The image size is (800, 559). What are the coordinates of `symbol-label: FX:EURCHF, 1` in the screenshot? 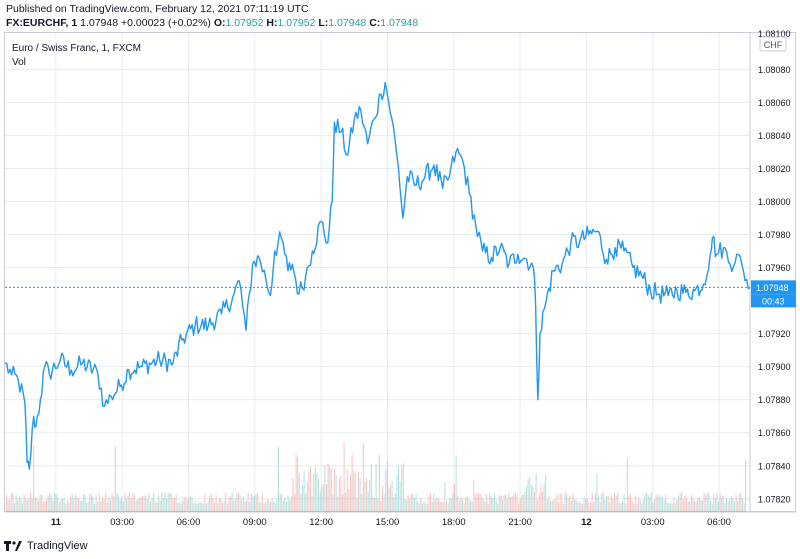 It's located at (42, 23).